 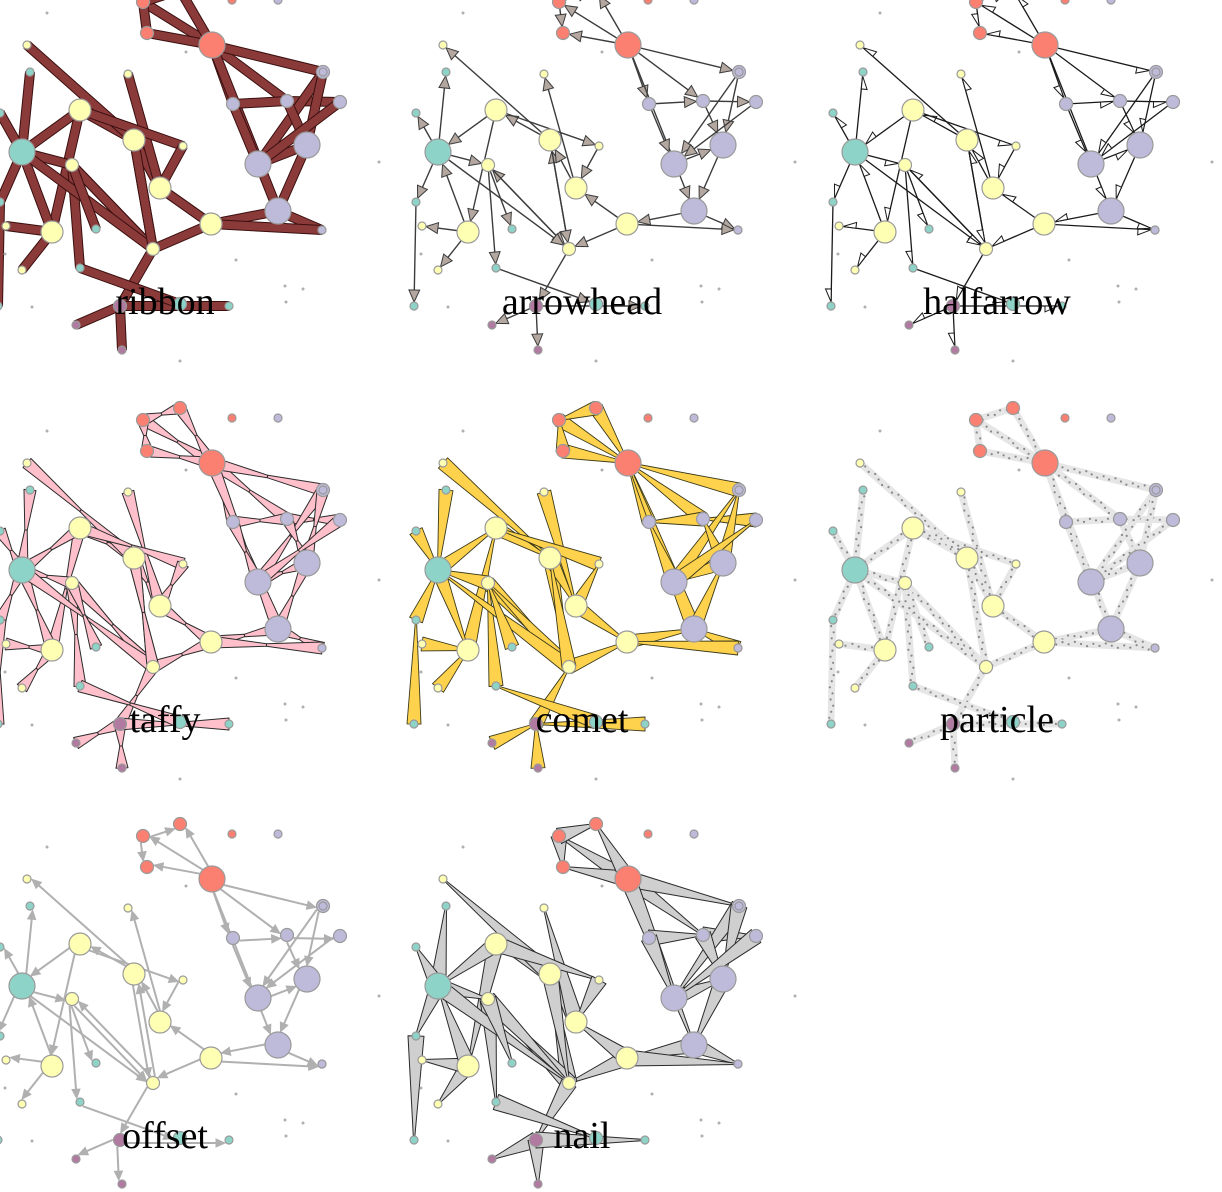 I want to click on edge-y1-y8, so click(x=541, y=126).